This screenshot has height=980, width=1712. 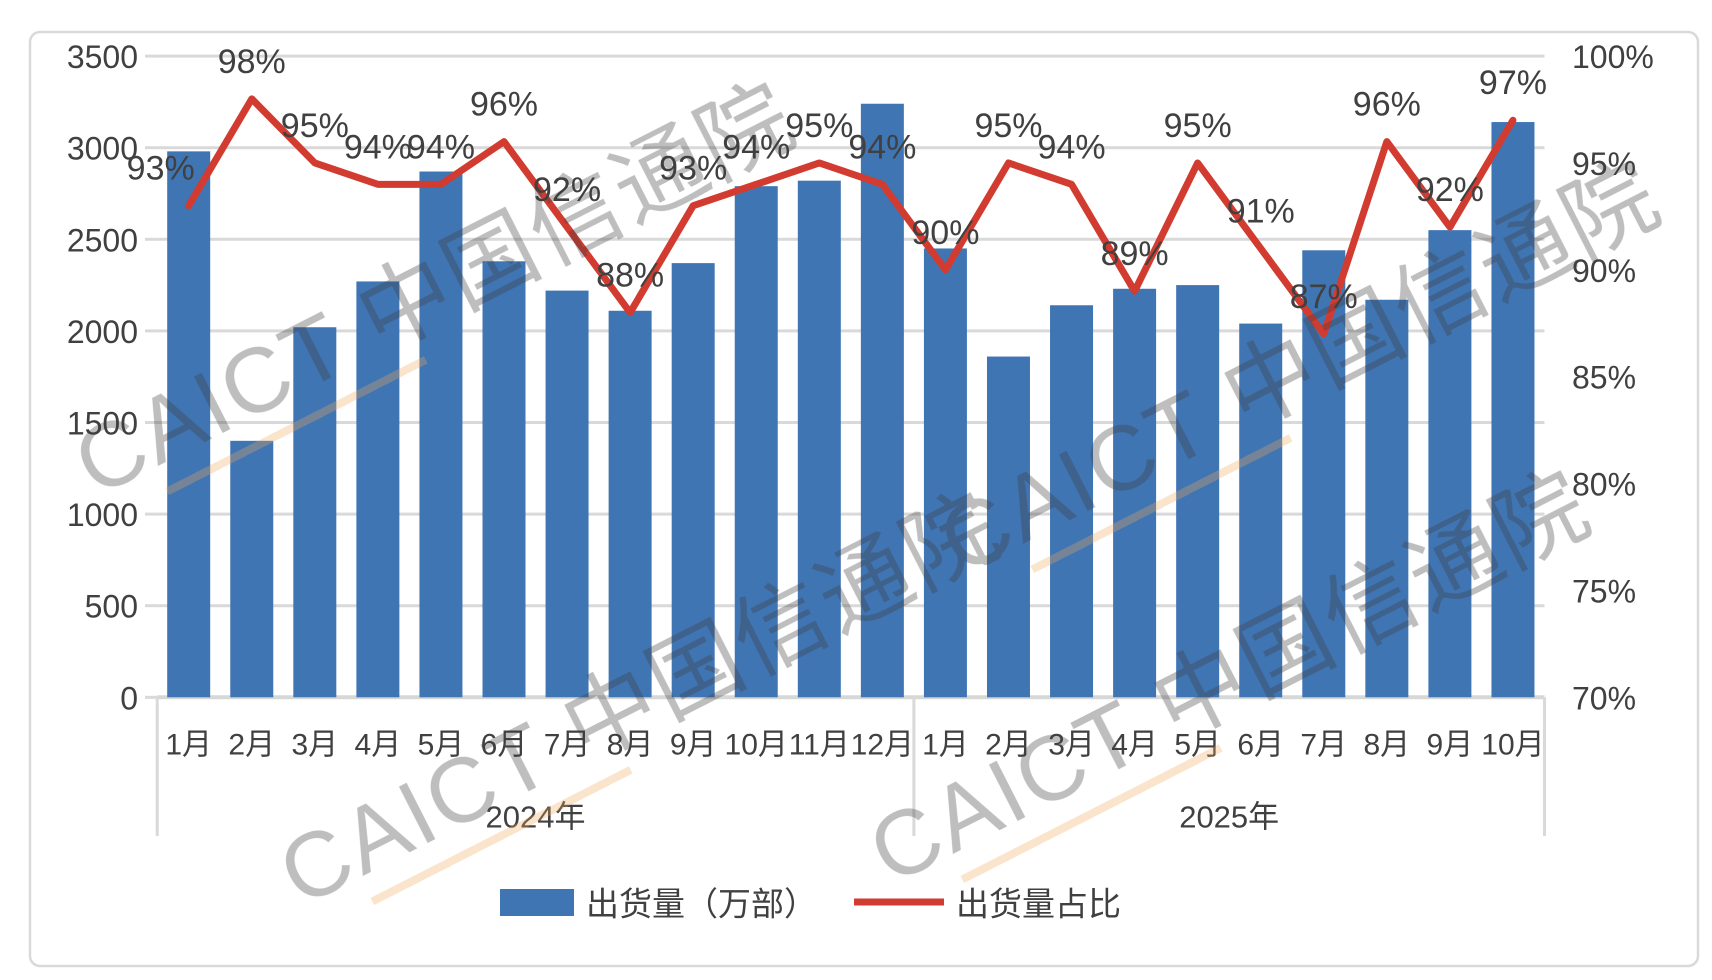 I want to click on right-axis-tick-label: 95%, so click(x=1604, y=164).